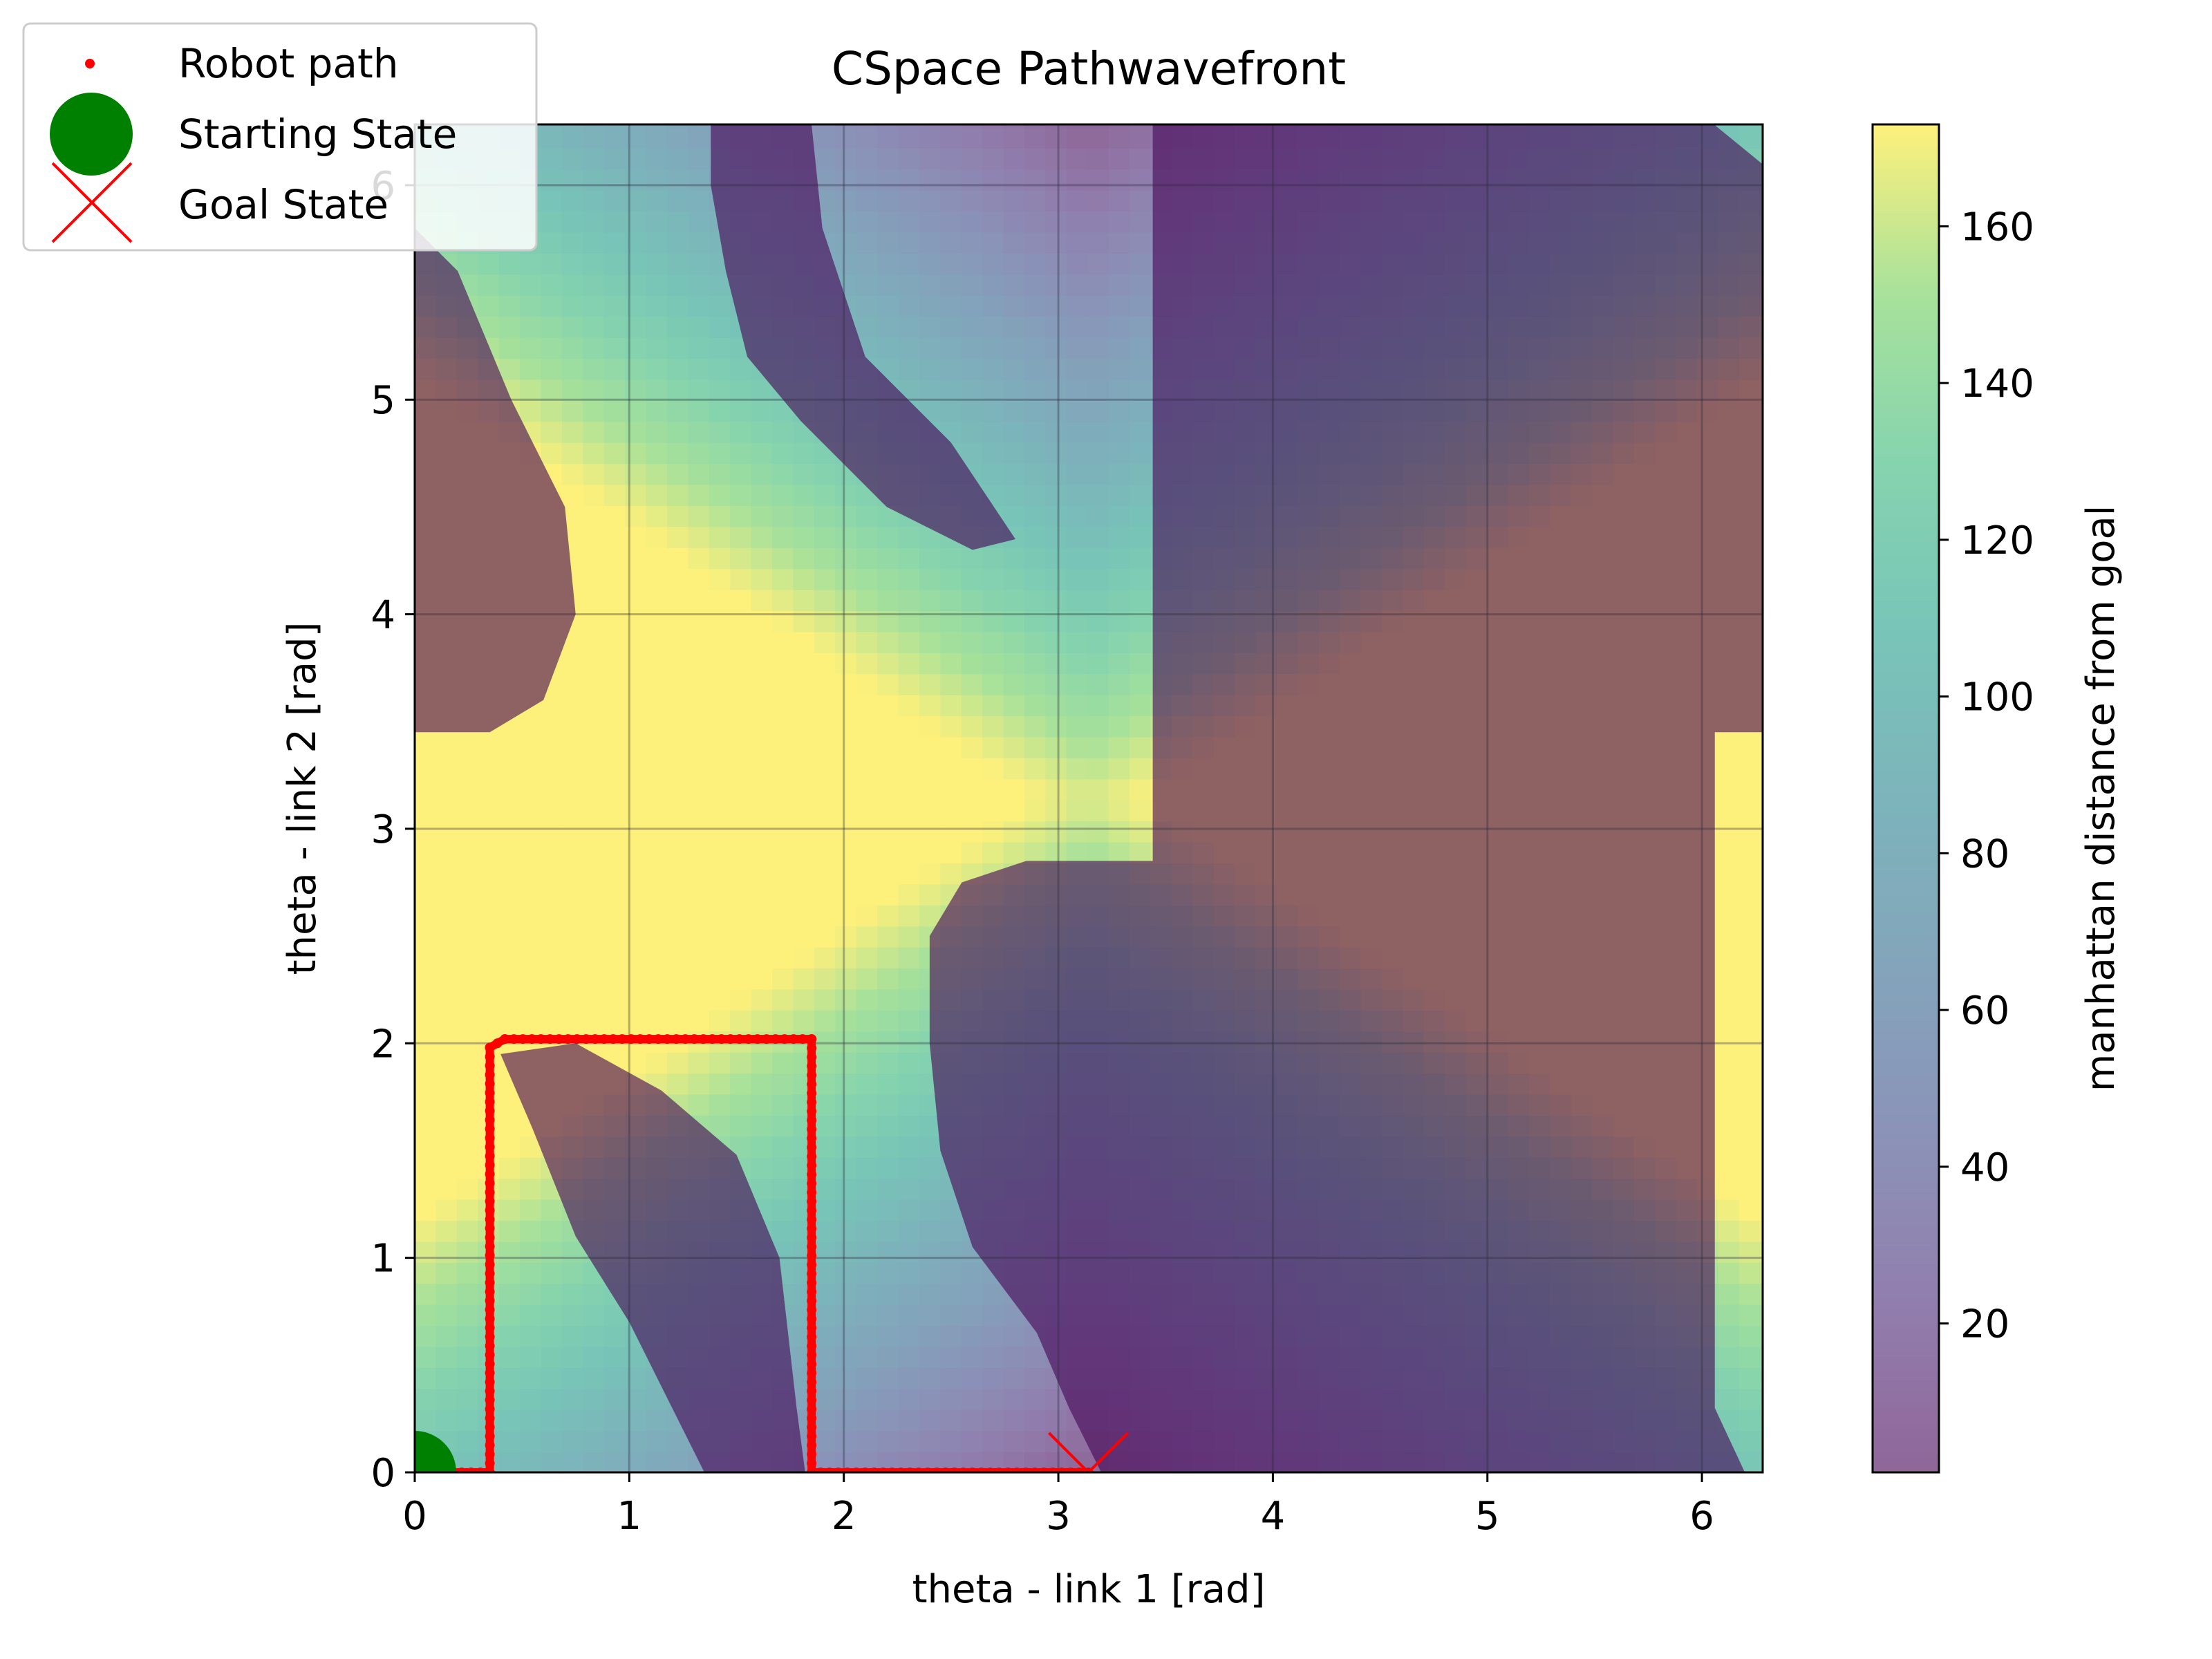  What do you see at coordinates (383, 829) in the screenshot?
I see `y-tick-label: 3` at bounding box center [383, 829].